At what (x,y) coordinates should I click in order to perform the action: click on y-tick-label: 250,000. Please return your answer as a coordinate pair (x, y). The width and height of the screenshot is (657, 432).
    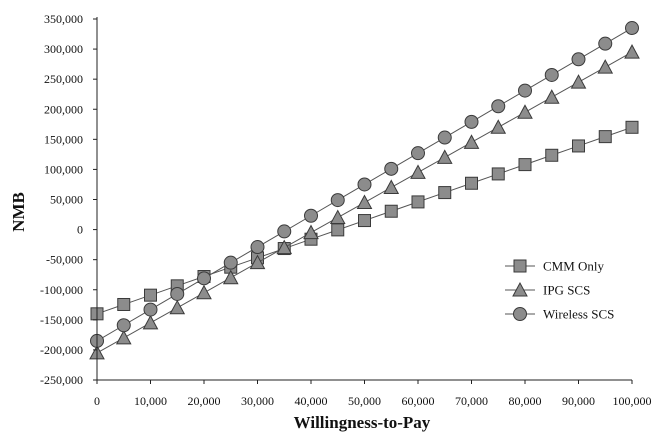
    Looking at the image, I should click on (63, 79).